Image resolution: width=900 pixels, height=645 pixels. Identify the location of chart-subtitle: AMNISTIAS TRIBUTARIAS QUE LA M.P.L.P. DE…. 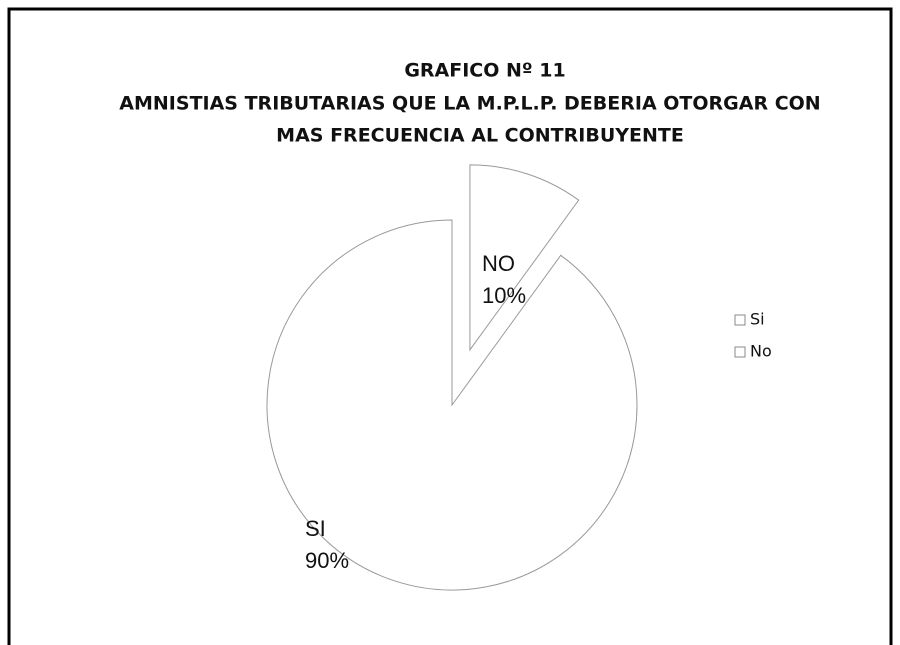
(469, 104).